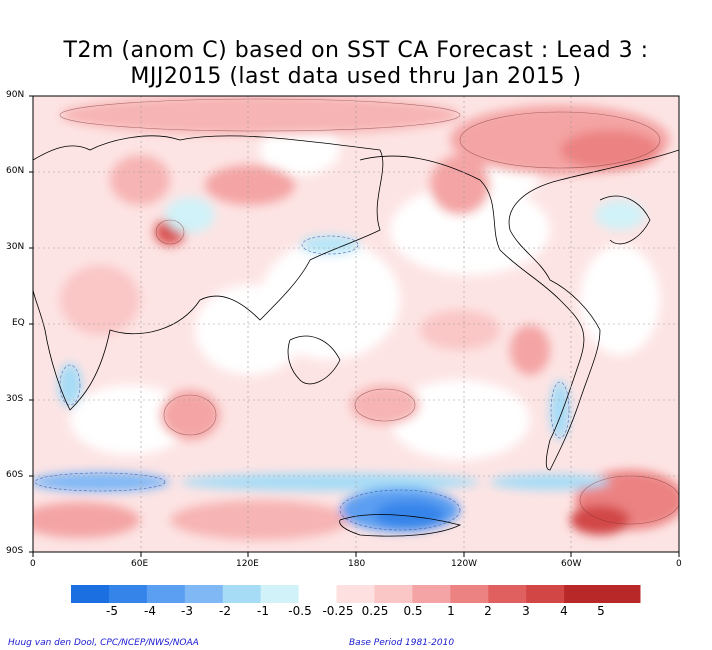  I want to click on lon-label-60e: 60E, so click(140, 564).